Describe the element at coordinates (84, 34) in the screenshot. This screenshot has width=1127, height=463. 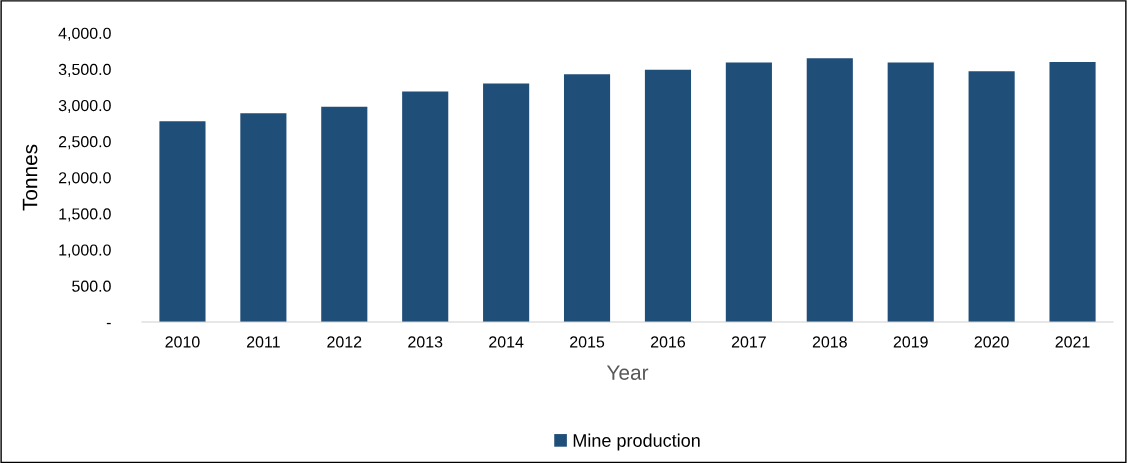
I see `y-tick-label: 4,000.0` at that location.